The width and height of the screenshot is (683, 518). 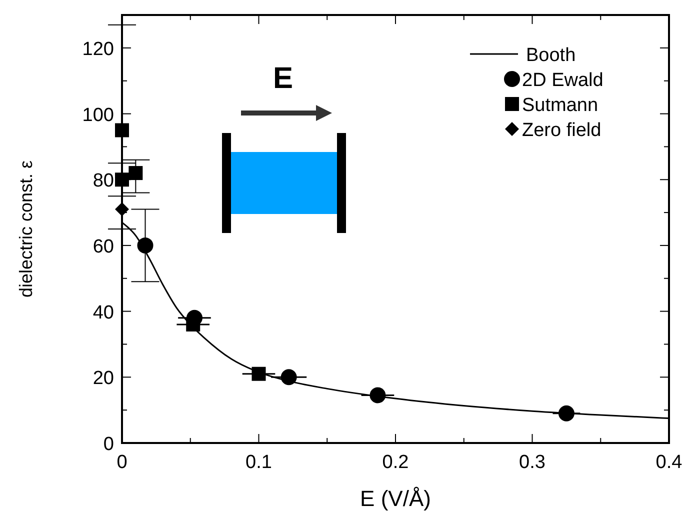 What do you see at coordinates (103, 247) in the screenshot?
I see `y-tick-label: 60` at bounding box center [103, 247].